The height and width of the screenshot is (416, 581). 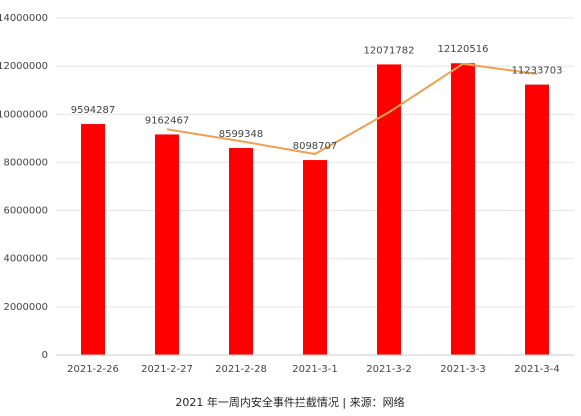 I want to click on y-tick-label: 0, so click(x=45, y=355).